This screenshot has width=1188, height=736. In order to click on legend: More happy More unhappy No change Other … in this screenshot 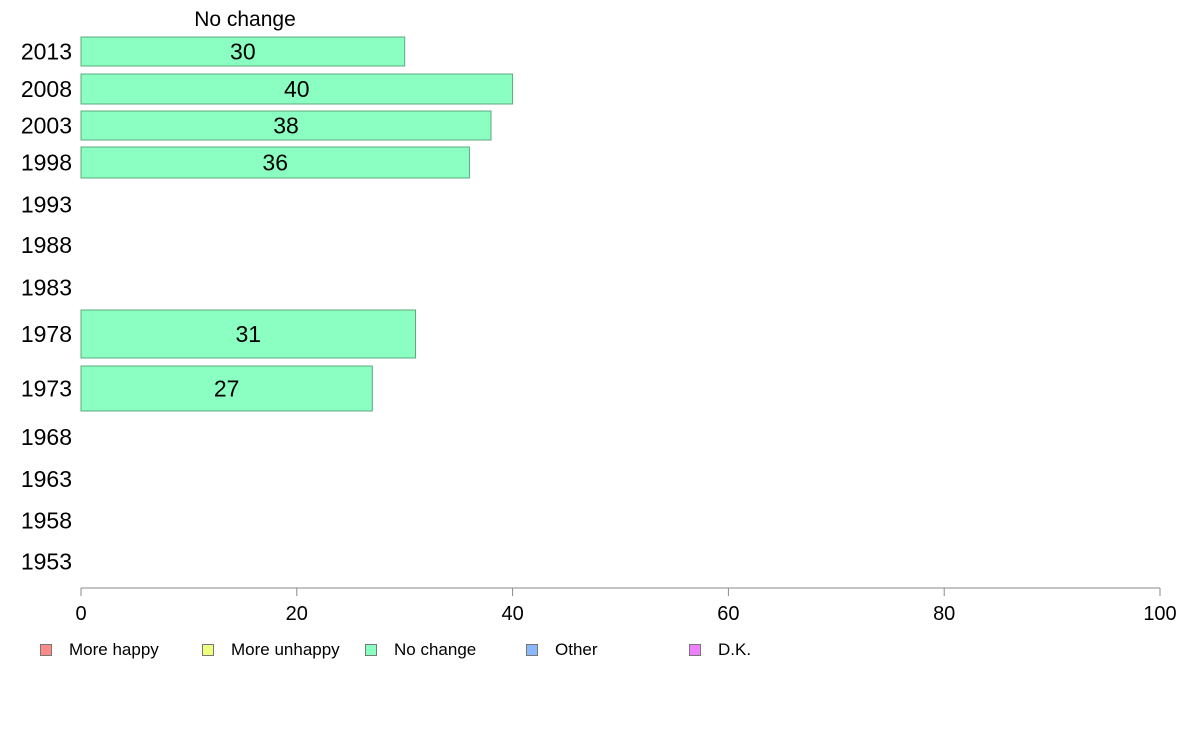, I will do `click(590, 652)`.